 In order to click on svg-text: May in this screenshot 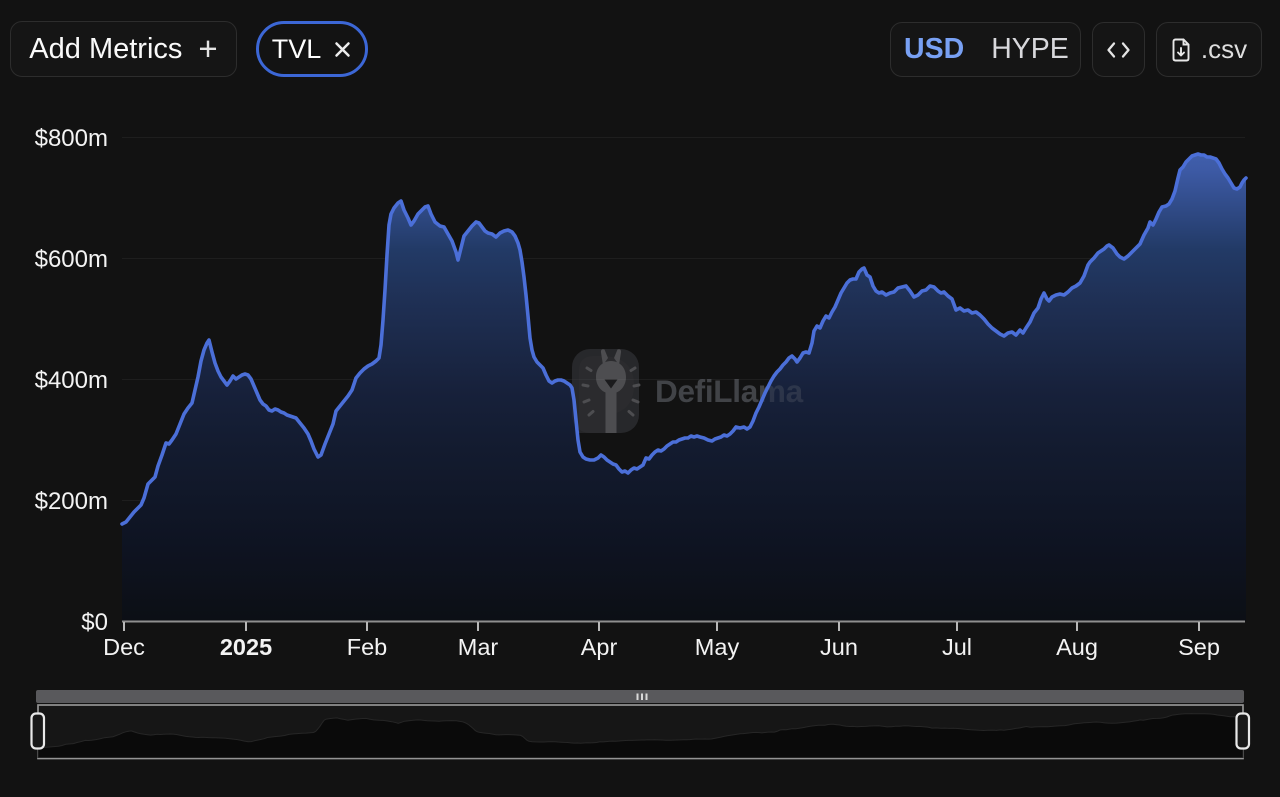, I will do `click(717, 647)`.